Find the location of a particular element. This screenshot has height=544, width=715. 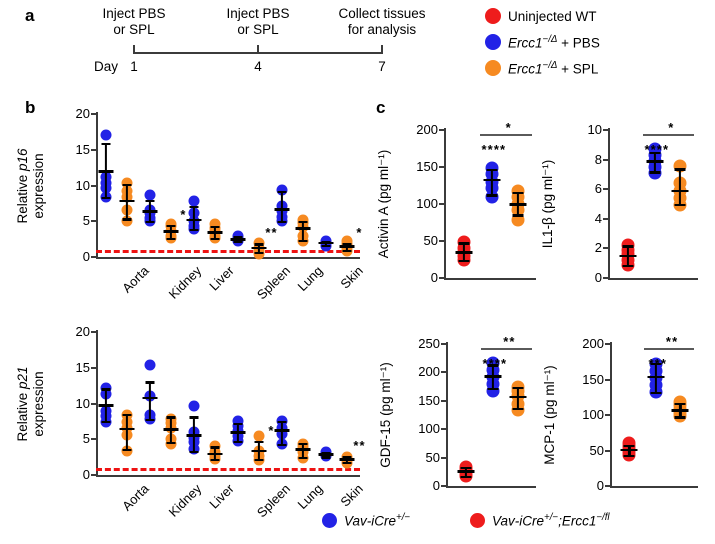

significance-stars: ** is located at coordinates (271, 233).